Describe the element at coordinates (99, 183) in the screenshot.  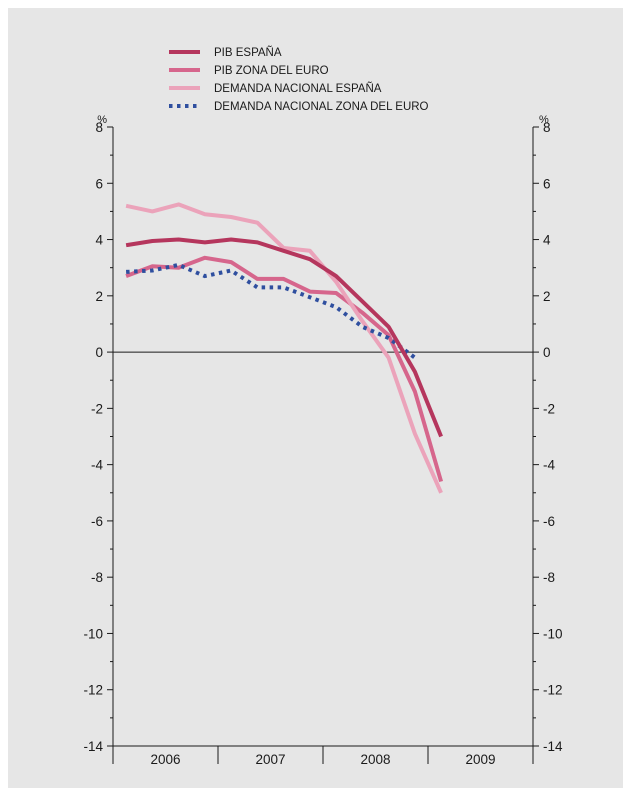
I see `y-tick-label-left: 6` at that location.